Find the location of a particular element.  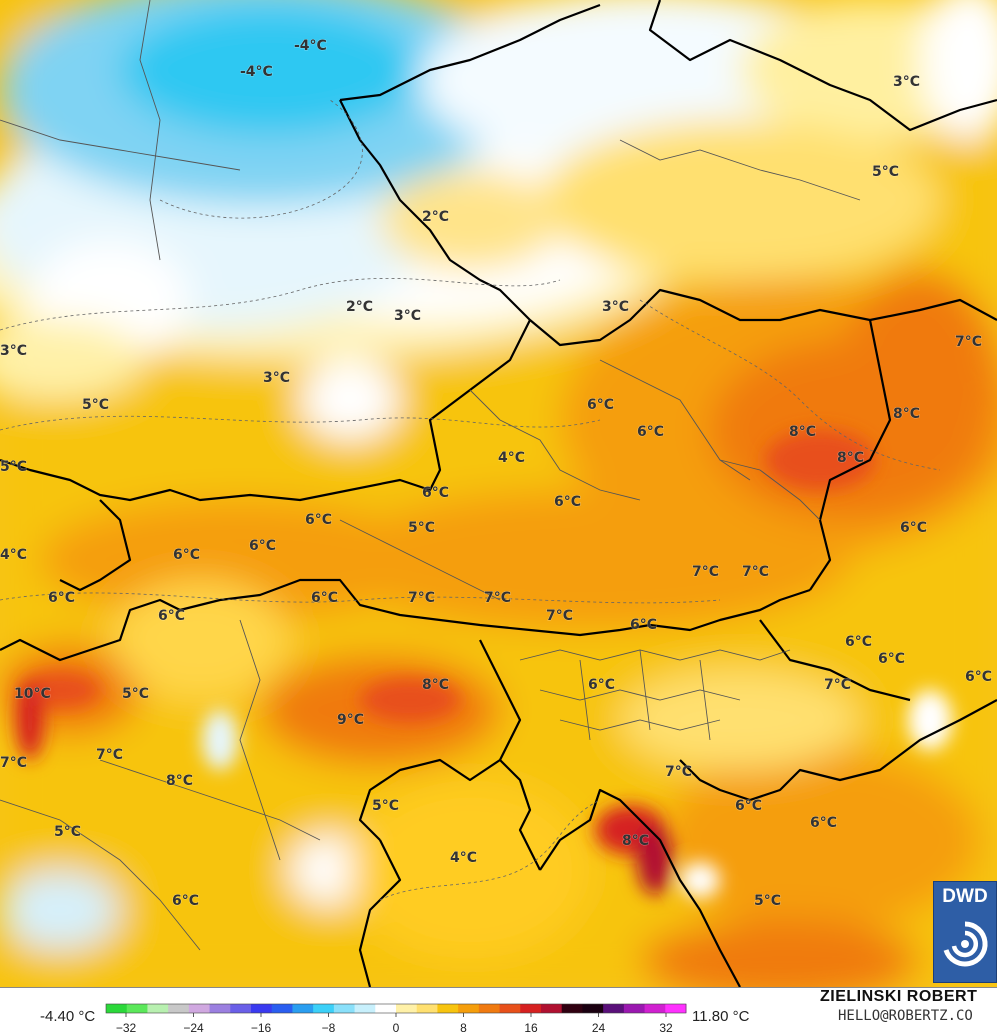

color-scale-tick-label: 0 is located at coordinates (396, 1028).